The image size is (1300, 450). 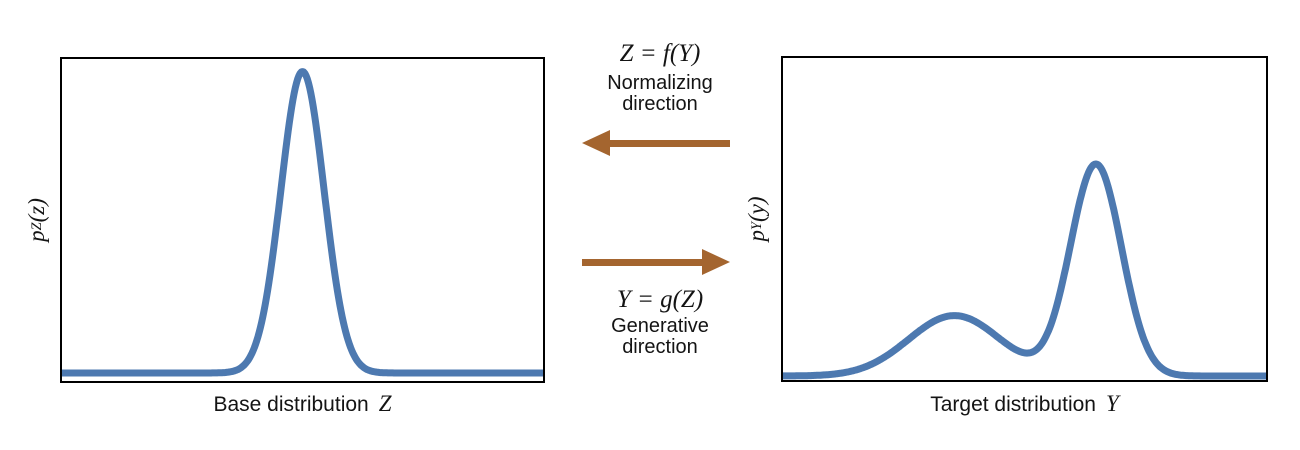 What do you see at coordinates (660, 299) in the screenshot?
I see `generative-formula: Y = g(Z)` at bounding box center [660, 299].